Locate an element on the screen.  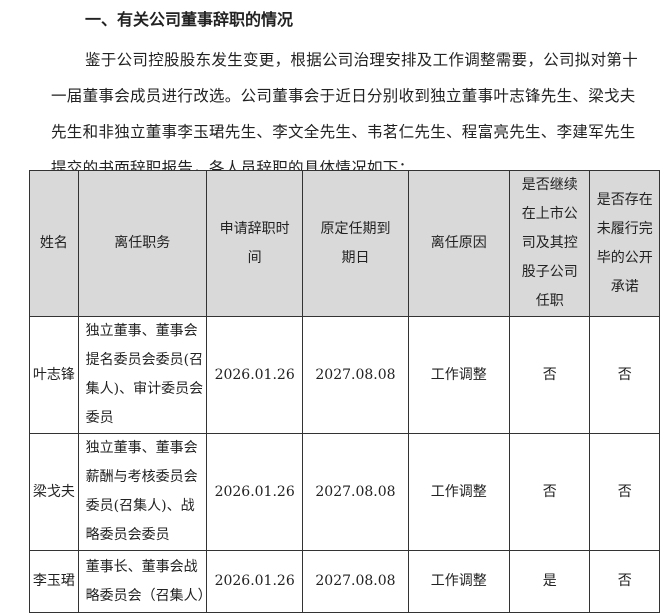
header-reason: 离任原因 is located at coordinates (459, 243).